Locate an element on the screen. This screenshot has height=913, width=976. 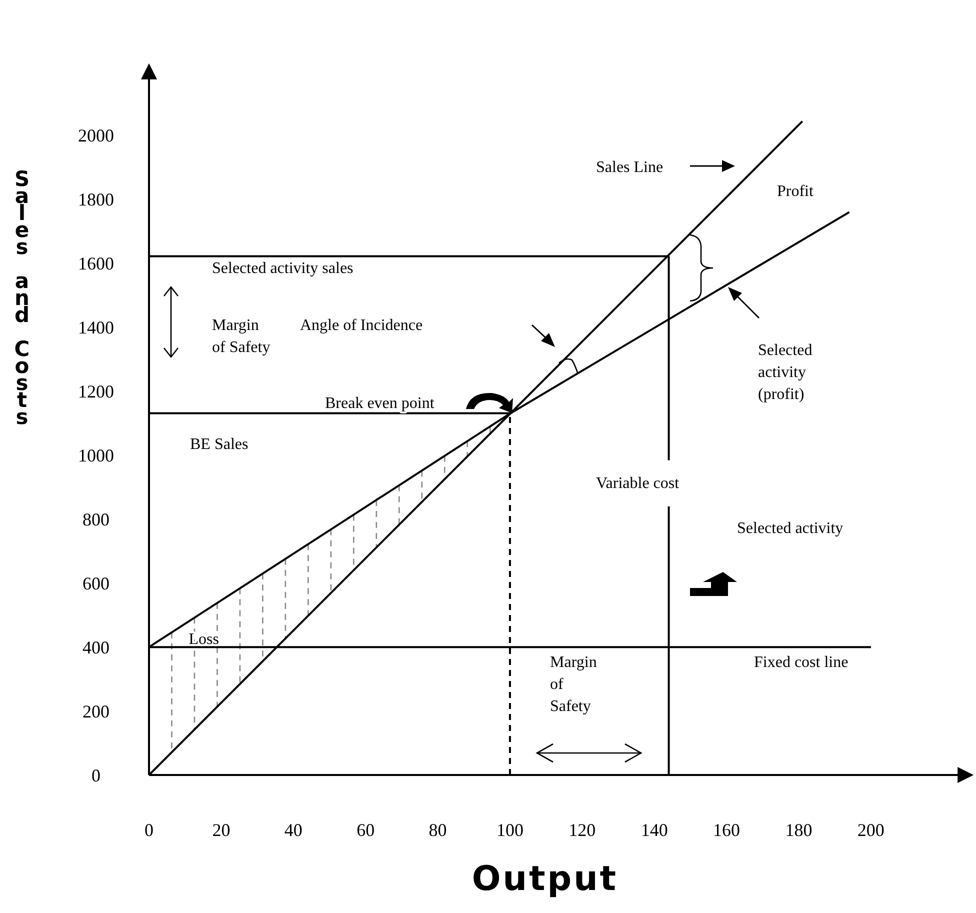
annotation: Angle of Incidence is located at coordinates (361, 325).